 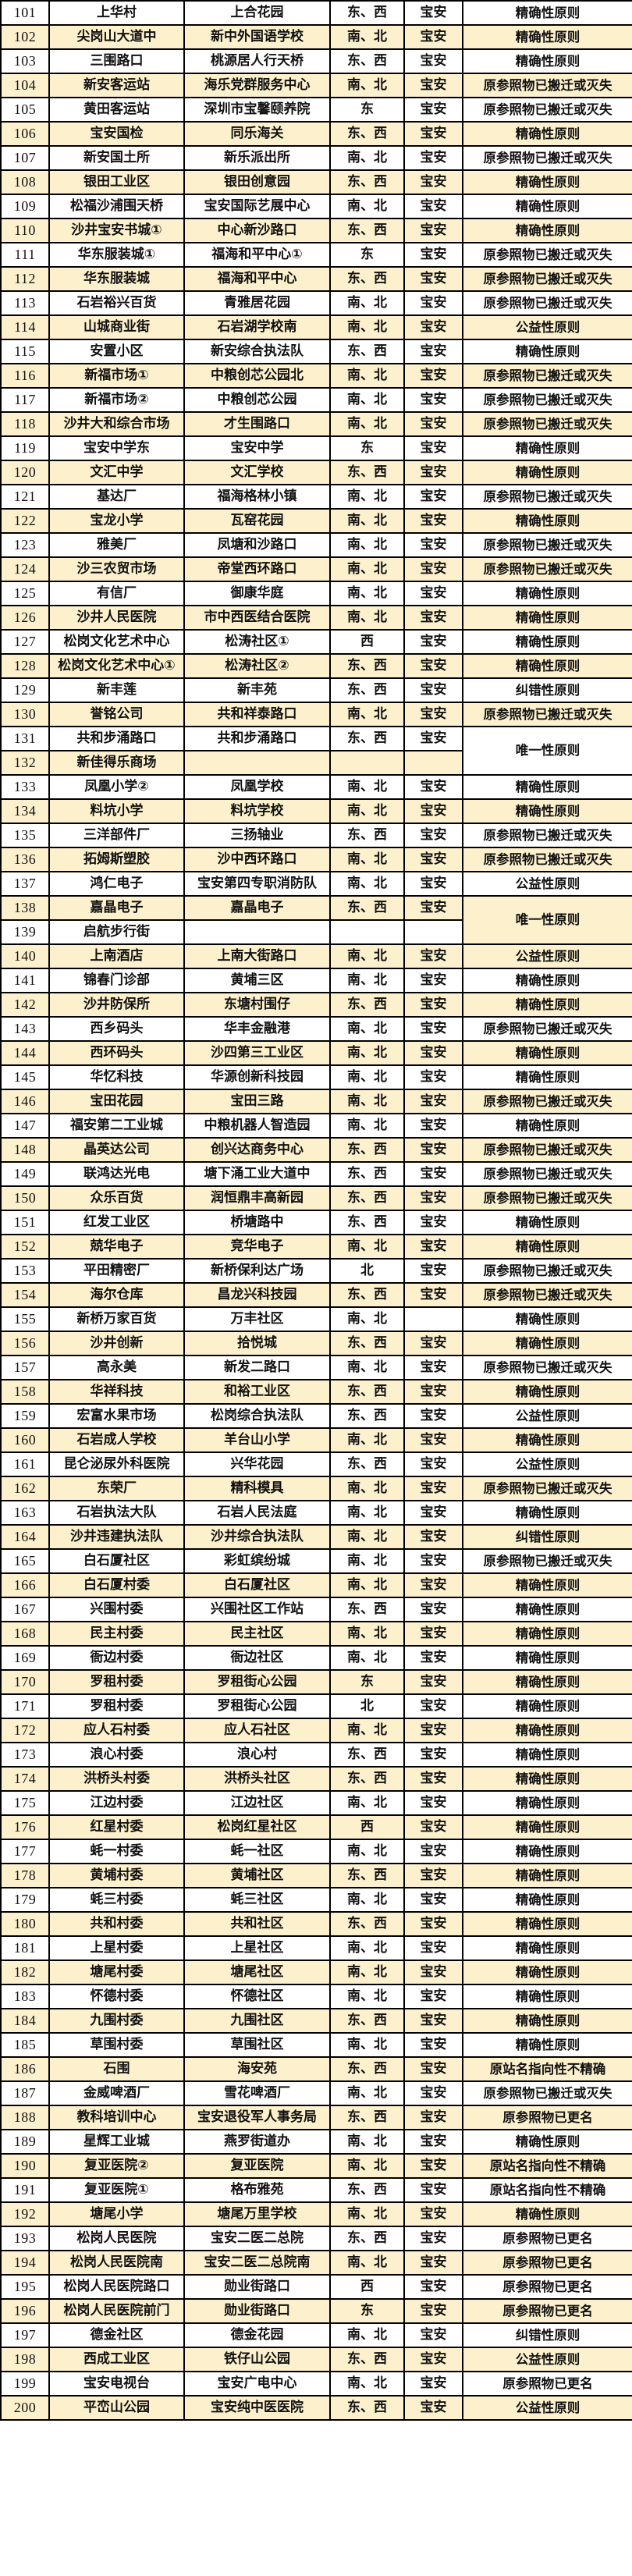 What do you see at coordinates (116, 1609) in the screenshot?
I see `old-stop-name-cell: 兴围村委` at bounding box center [116, 1609].